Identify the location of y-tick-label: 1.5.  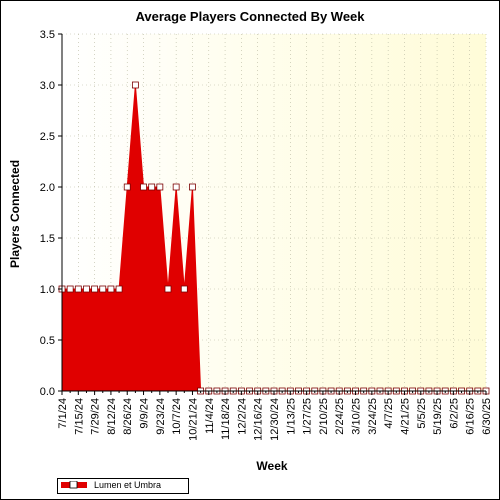
(47, 239).